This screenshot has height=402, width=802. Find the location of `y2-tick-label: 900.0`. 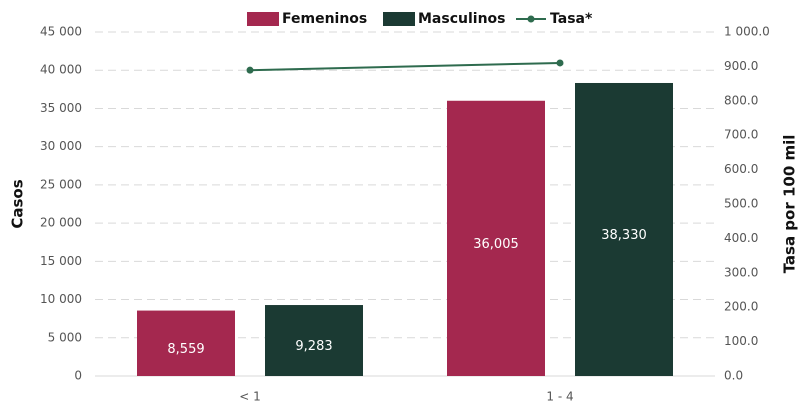

y2-tick-label: 900.0 is located at coordinates (741, 66).